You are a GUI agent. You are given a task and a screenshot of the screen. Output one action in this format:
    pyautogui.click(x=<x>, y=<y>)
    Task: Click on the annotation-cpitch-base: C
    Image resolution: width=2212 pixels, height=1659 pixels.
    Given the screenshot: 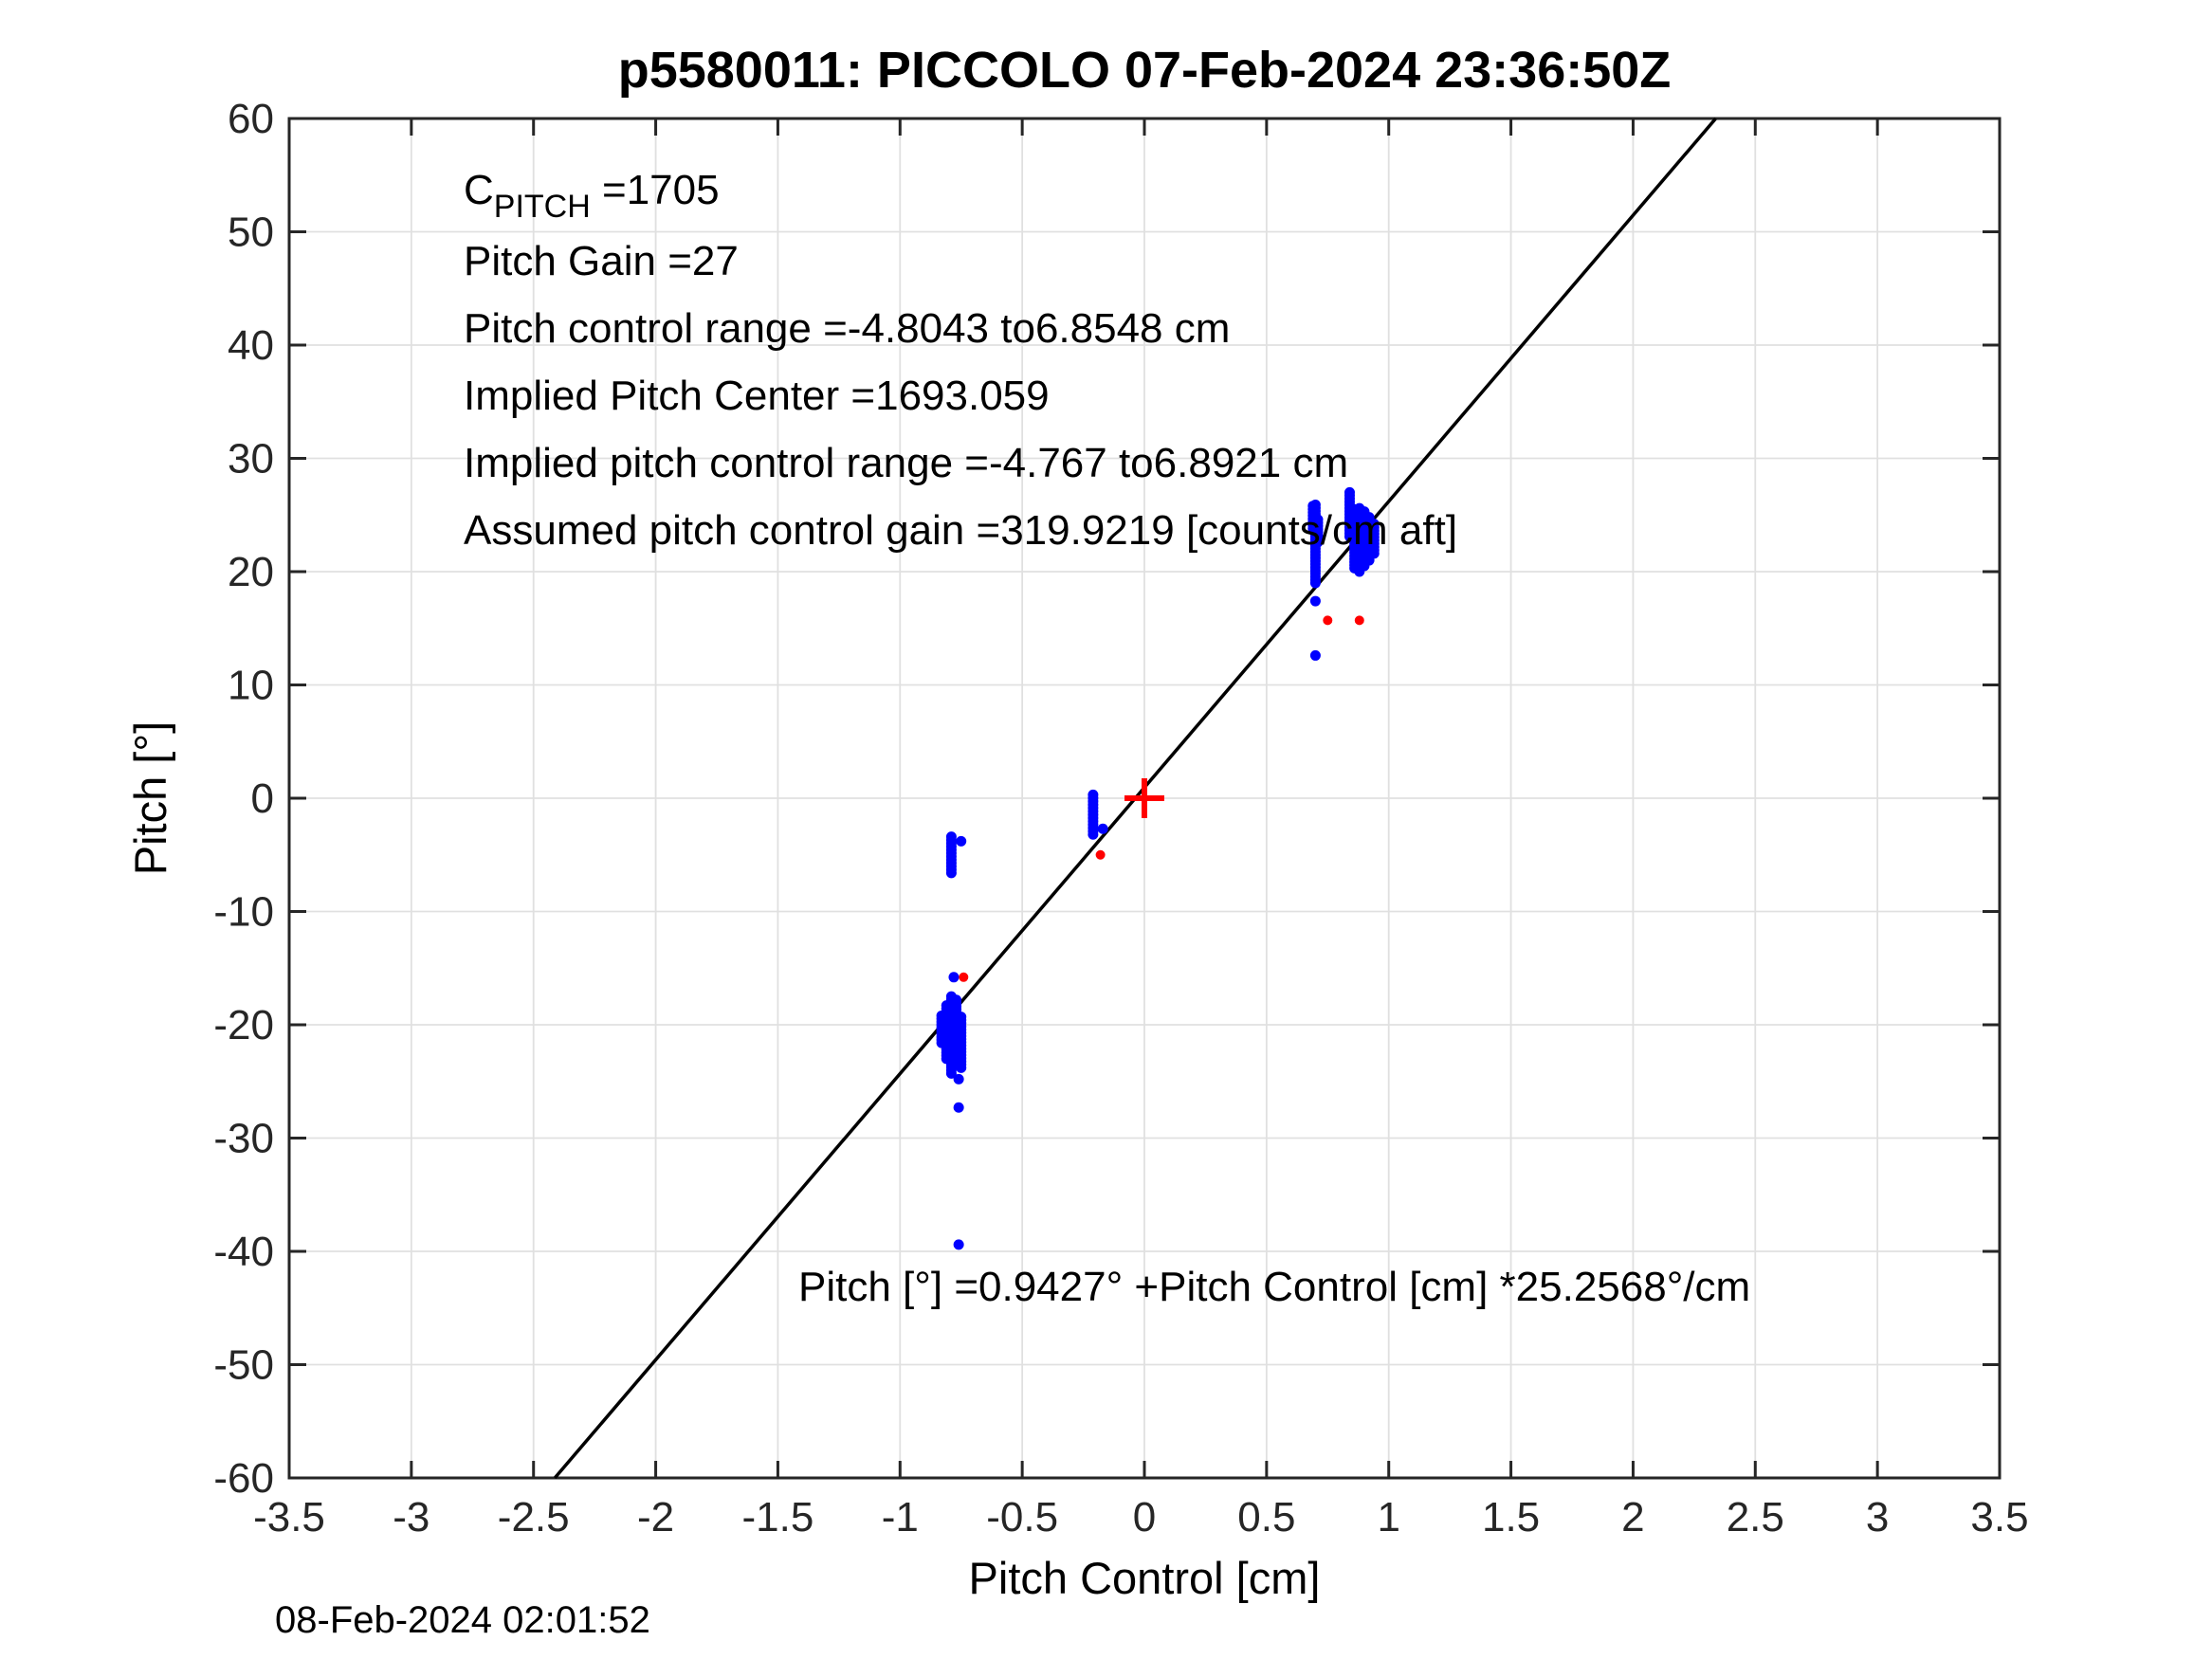 What is the action you would take?
    pyautogui.click(x=479, y=190)
    